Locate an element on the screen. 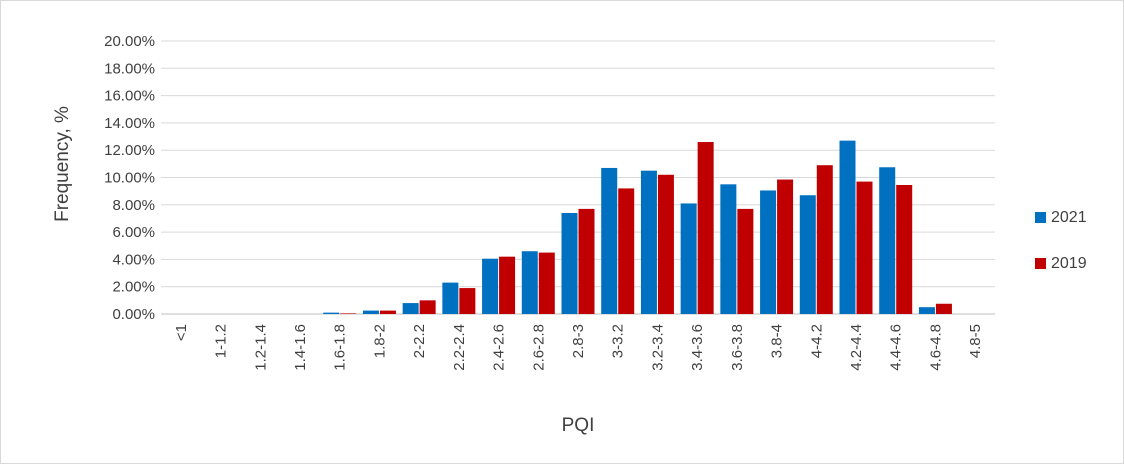 The width and height of the screenshot is (1124, 465). bar-2019-2.6-2.8 is located at coordinates (546, 283).